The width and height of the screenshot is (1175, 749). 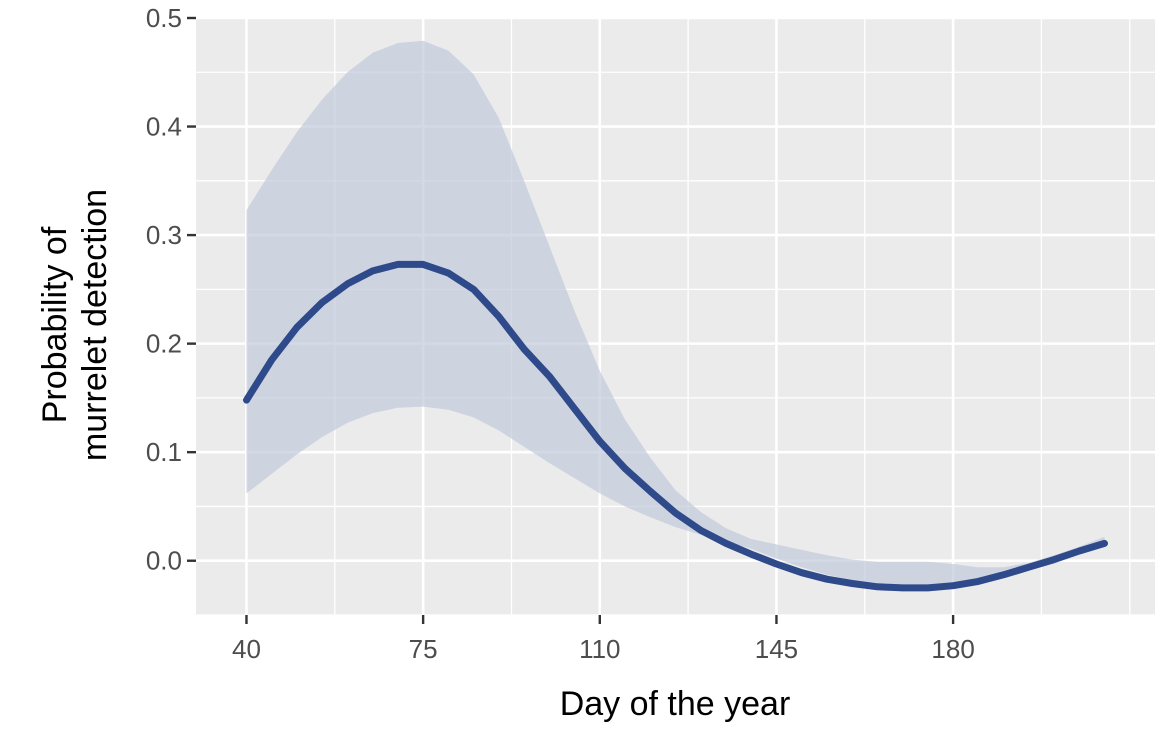 I want to click on y-tick-label: 0.2, so click(x=164, y=344).